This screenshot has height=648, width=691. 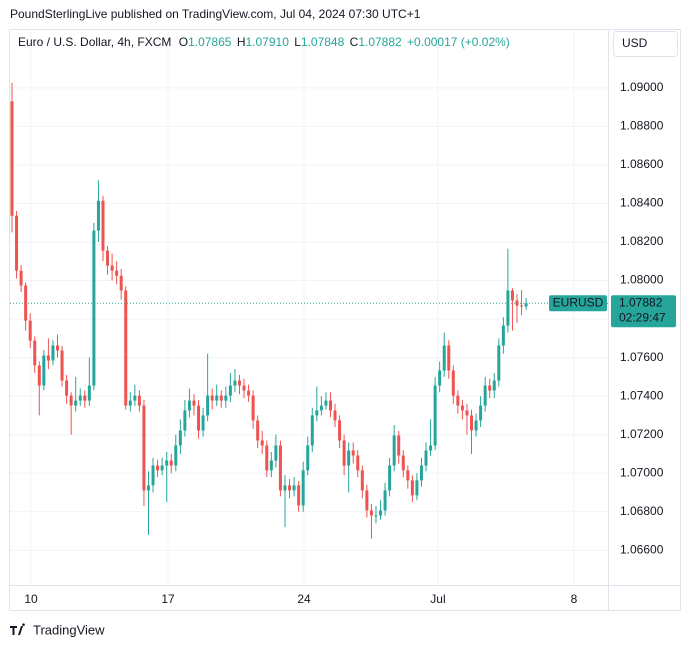 What do you see at coordinates (183, 42) in the screenshot?
I see `o-key: O` at bounding box center [183, 42].